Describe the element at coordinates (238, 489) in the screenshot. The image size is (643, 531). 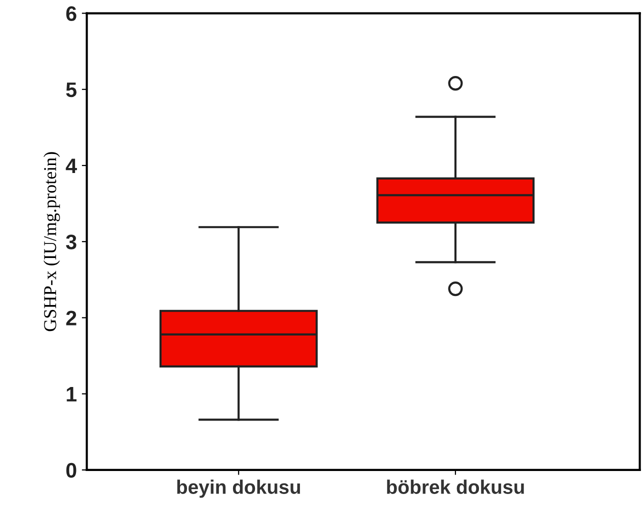
I see `x-tick-label: beyin dokusu` at that location.